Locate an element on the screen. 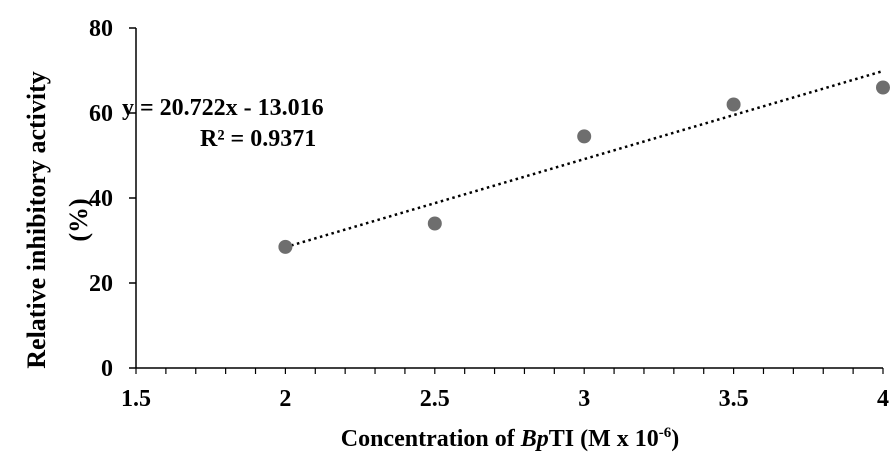 This screenshot has height=453, width=893. x-tick-label: 3 is located at coordinates (584, 399).